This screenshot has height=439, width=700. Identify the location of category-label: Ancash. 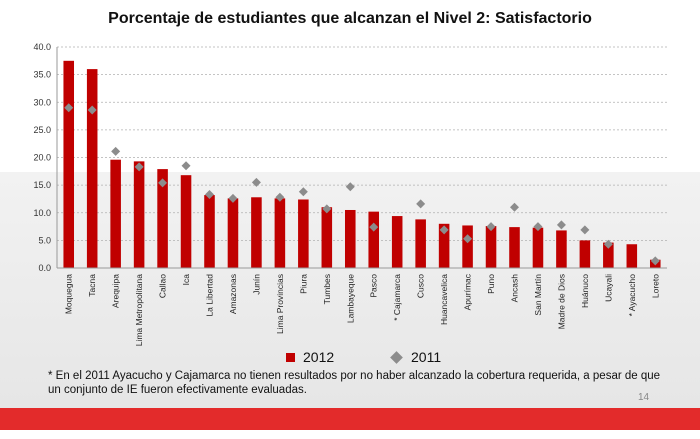
(515, 288).